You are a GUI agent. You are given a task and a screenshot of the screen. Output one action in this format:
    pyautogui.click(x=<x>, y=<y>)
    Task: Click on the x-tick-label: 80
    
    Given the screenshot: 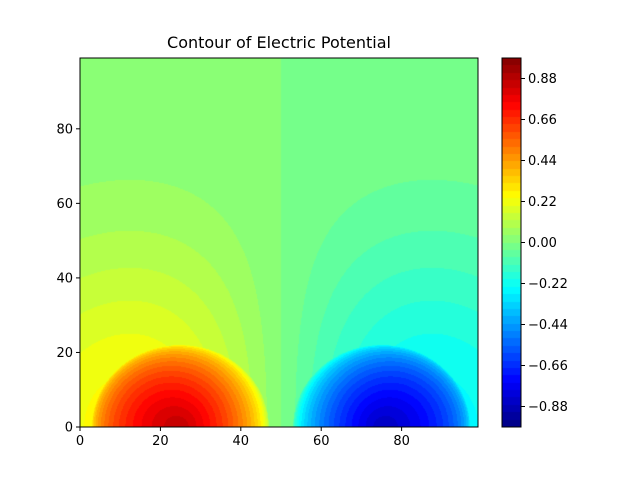 What is the action you would take?
    pyautogui.click(x=401, y=441)
    